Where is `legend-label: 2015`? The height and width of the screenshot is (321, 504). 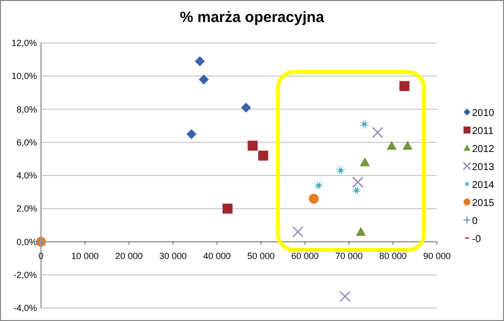 legend-label: 2015 is located at coordinates (483, 203).